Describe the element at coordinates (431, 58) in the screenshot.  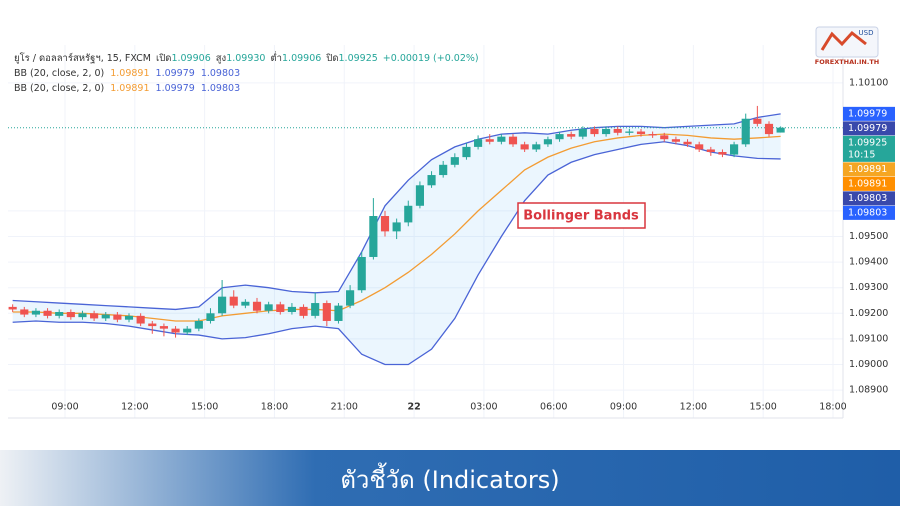
I see `change: +0.00019 (+0.02%)` at that location.